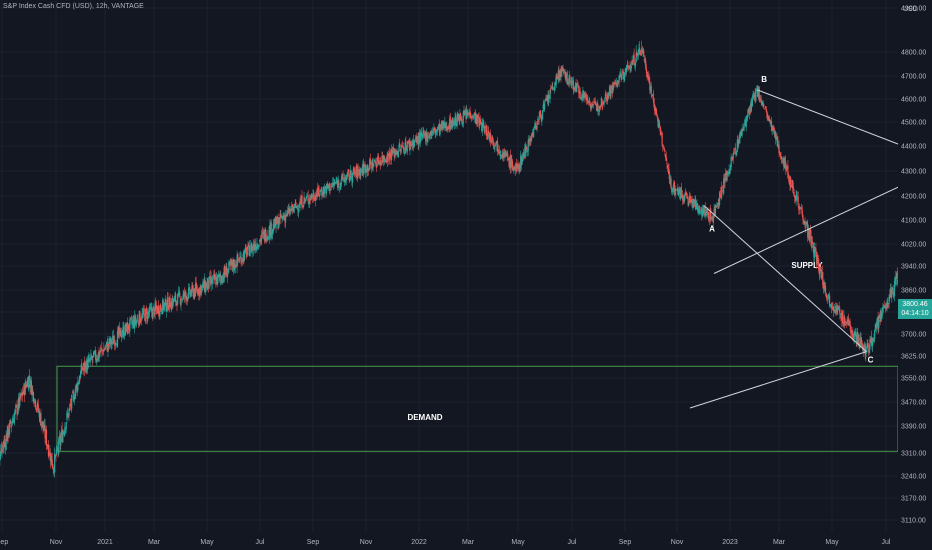 This screenshot has width=932, height=550. I want to click on time-axis-panel, so click(449, 541).